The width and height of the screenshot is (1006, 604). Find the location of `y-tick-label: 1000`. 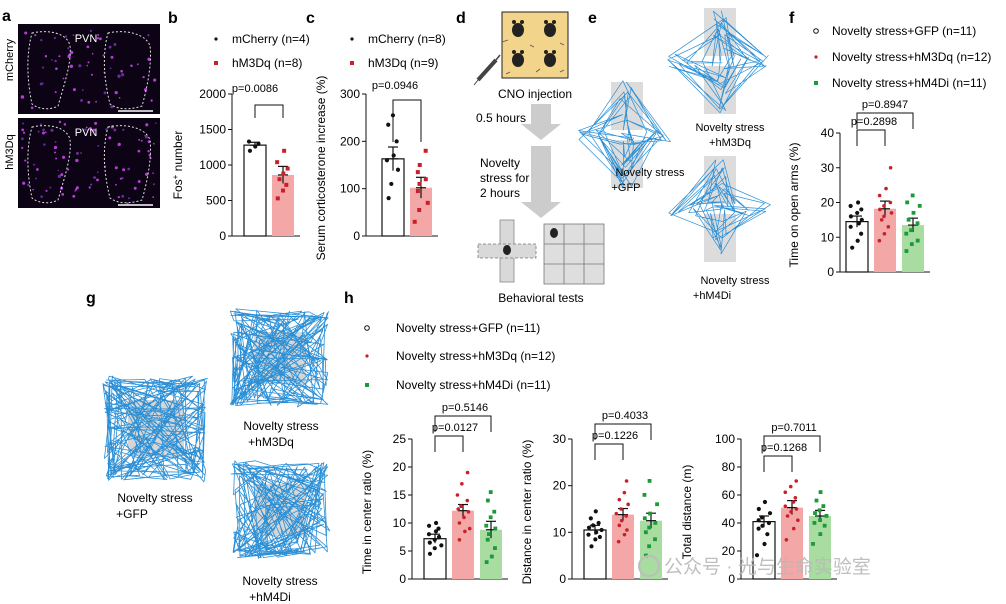

y-tick-label: 1000 is located at coordinates (212, 165).